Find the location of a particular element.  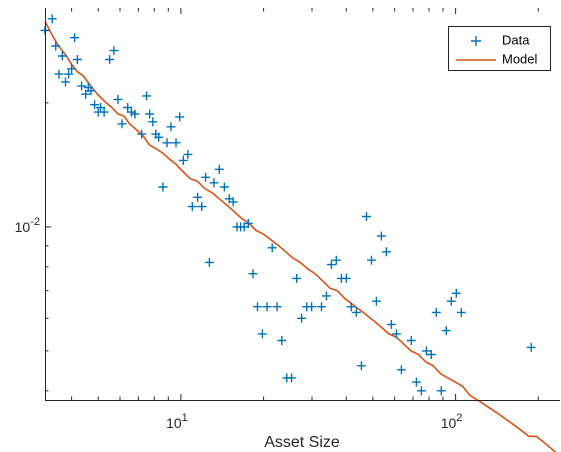

legend-plus-marker is located at coordinates (476, 41).